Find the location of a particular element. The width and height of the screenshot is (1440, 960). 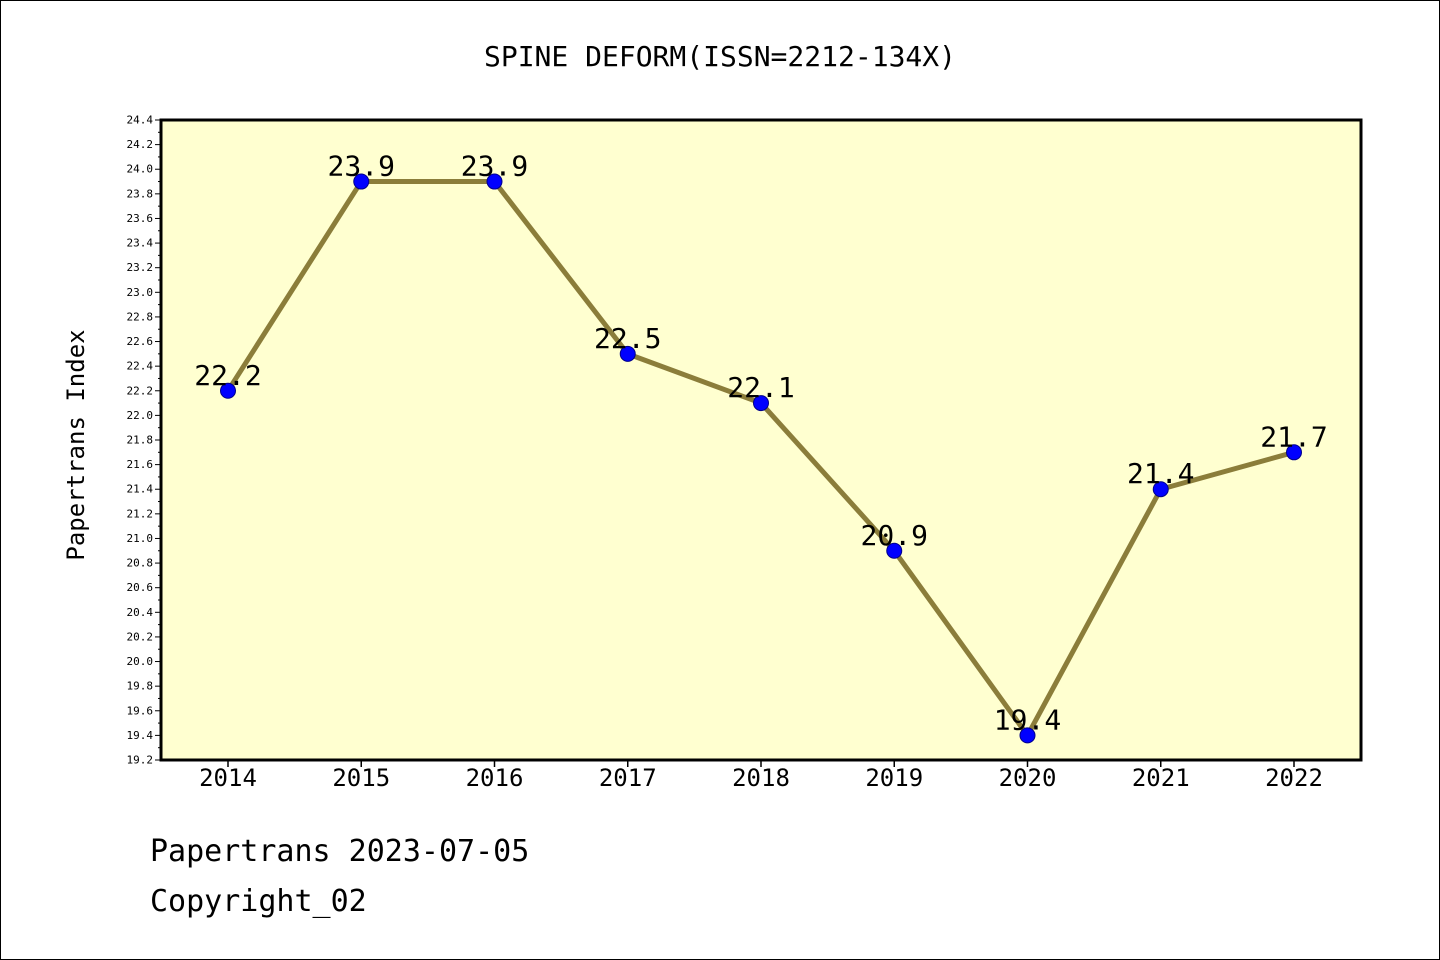

y-tick-label: 19.2 is located at coordinates (140, 760).